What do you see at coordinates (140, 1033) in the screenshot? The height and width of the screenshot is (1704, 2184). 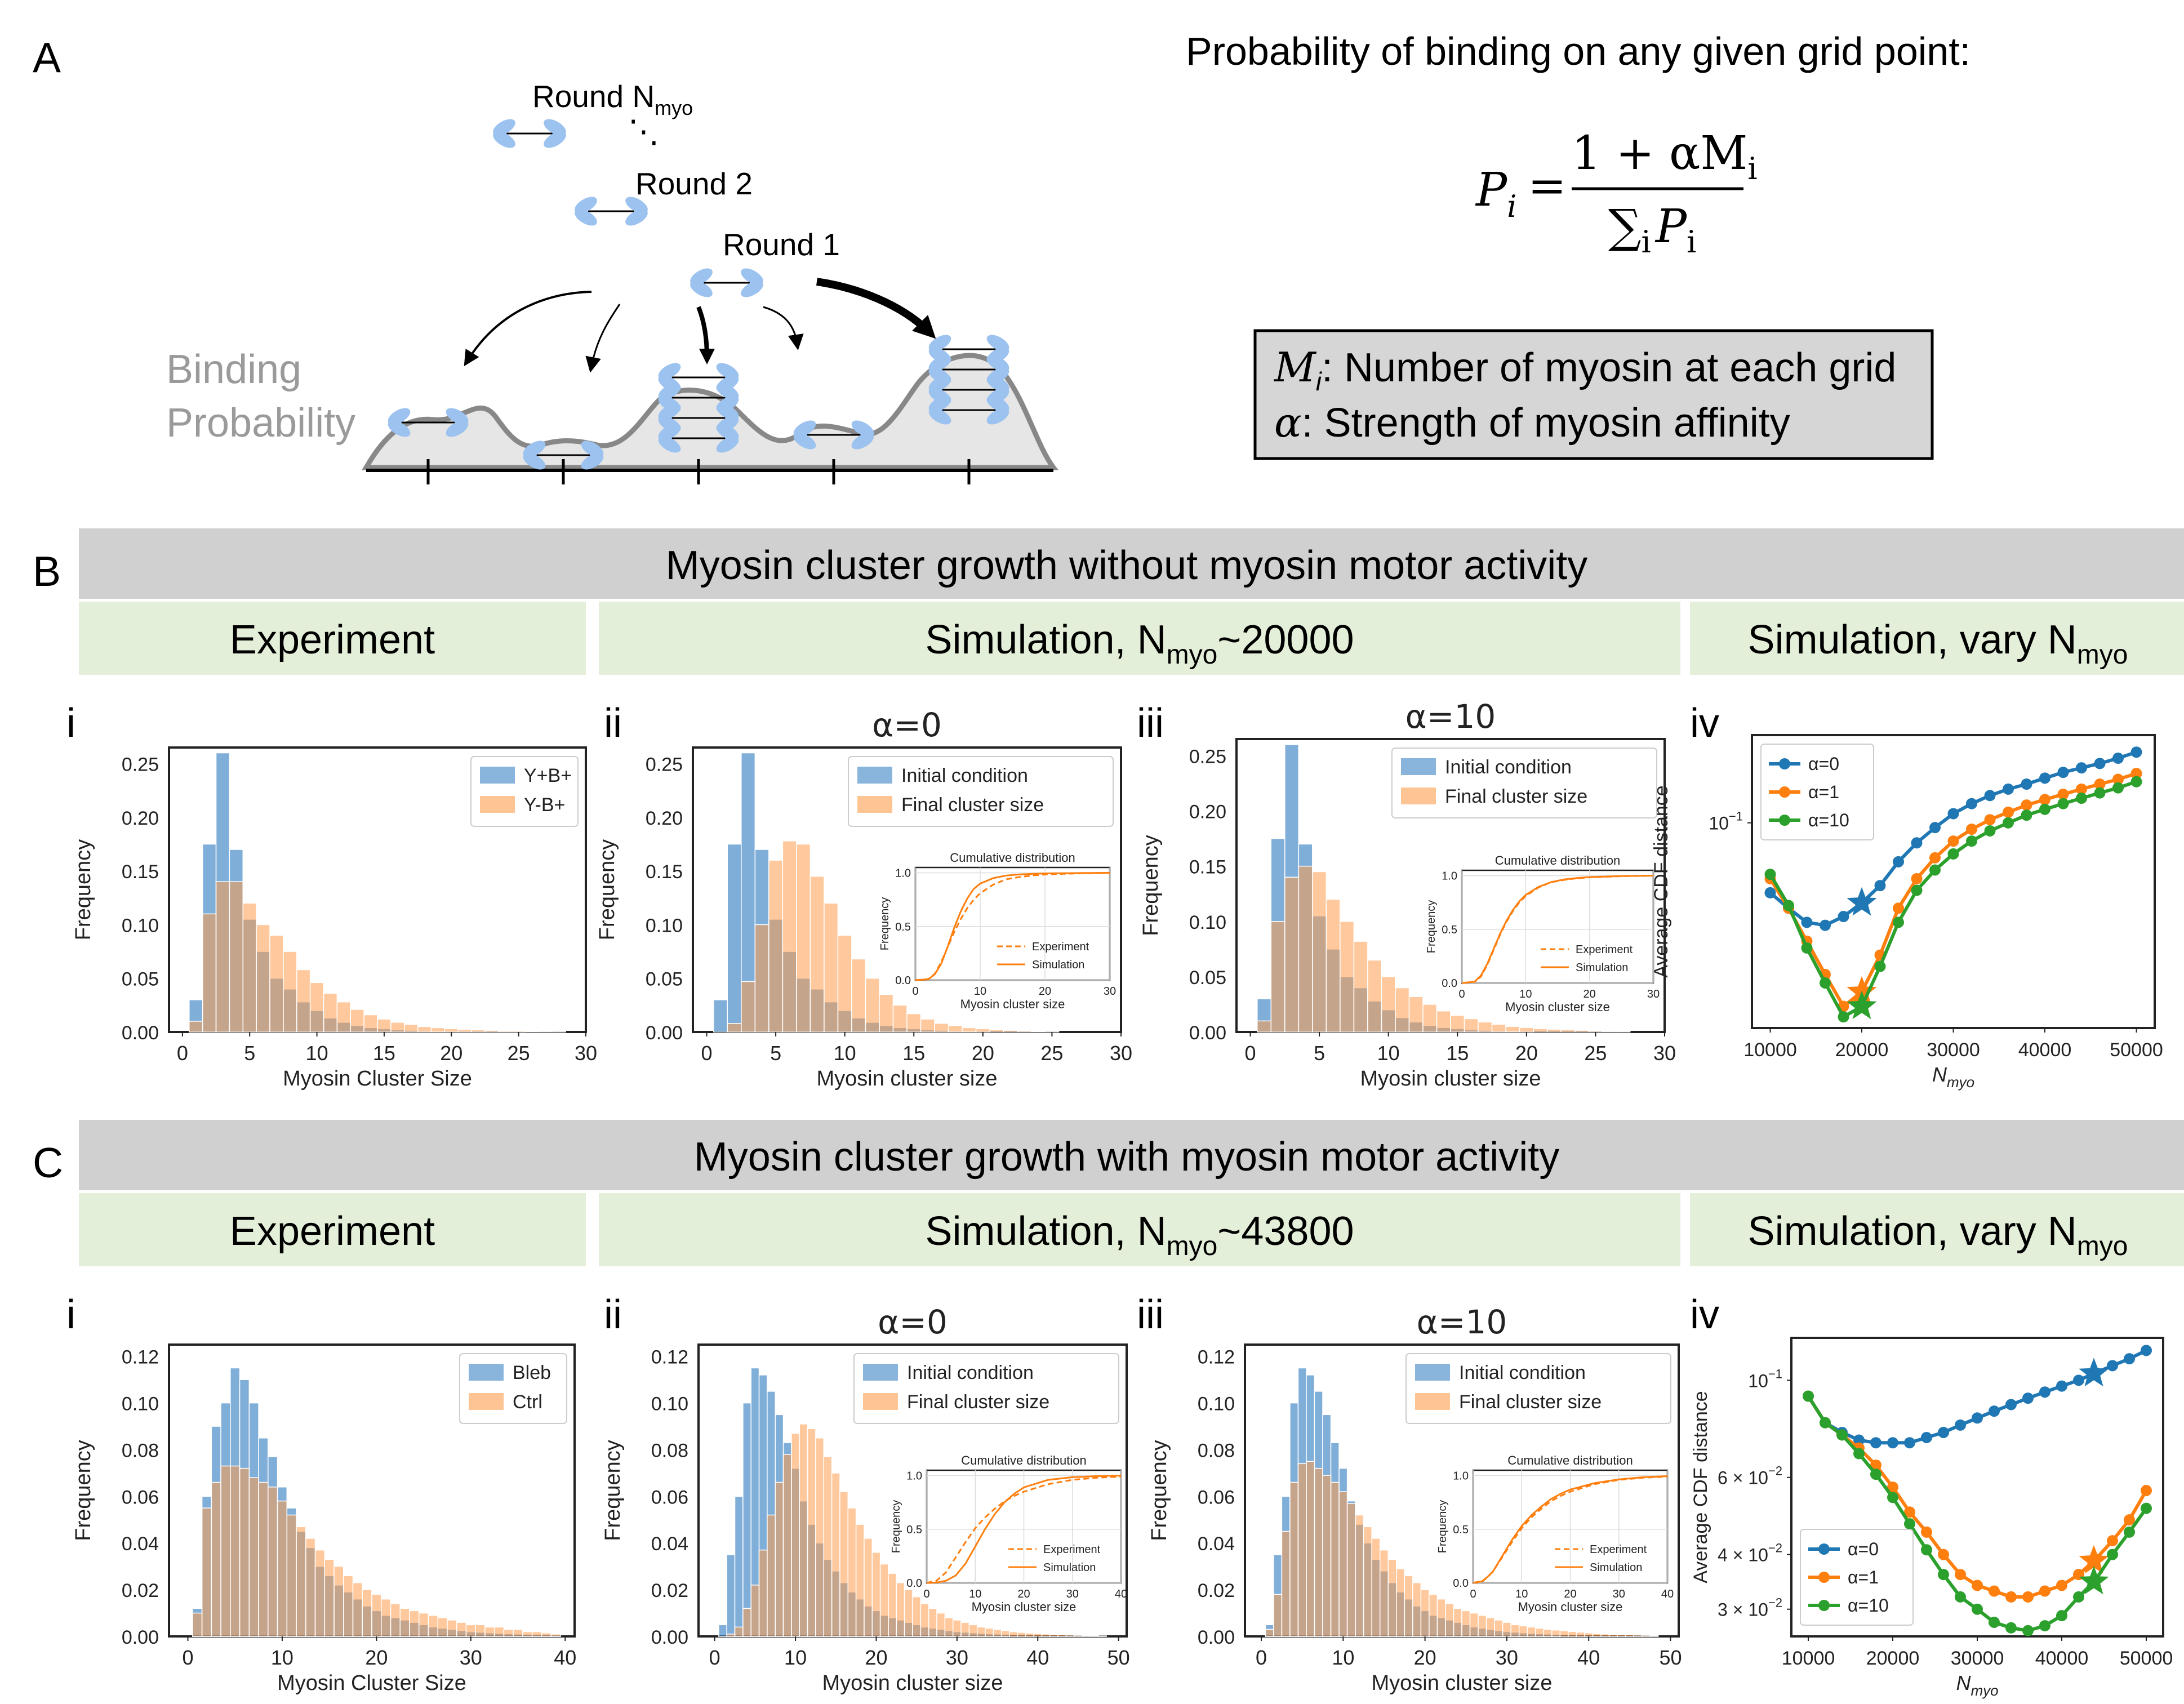 I see `y-tick-label: 0.00` at bounding box center [140, 1033].